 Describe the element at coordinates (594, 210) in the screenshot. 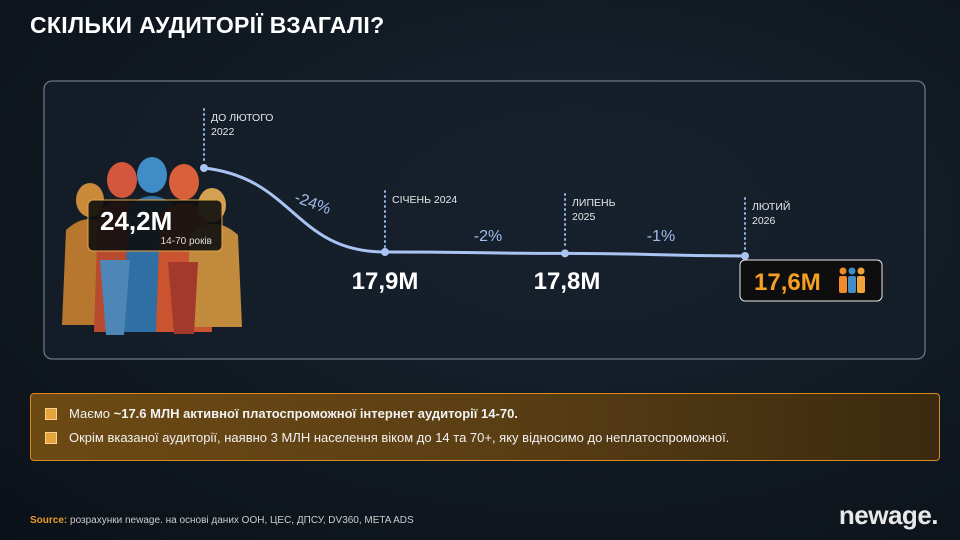

I see `category-label: ЛИПЕНЬ 2025` at that location.